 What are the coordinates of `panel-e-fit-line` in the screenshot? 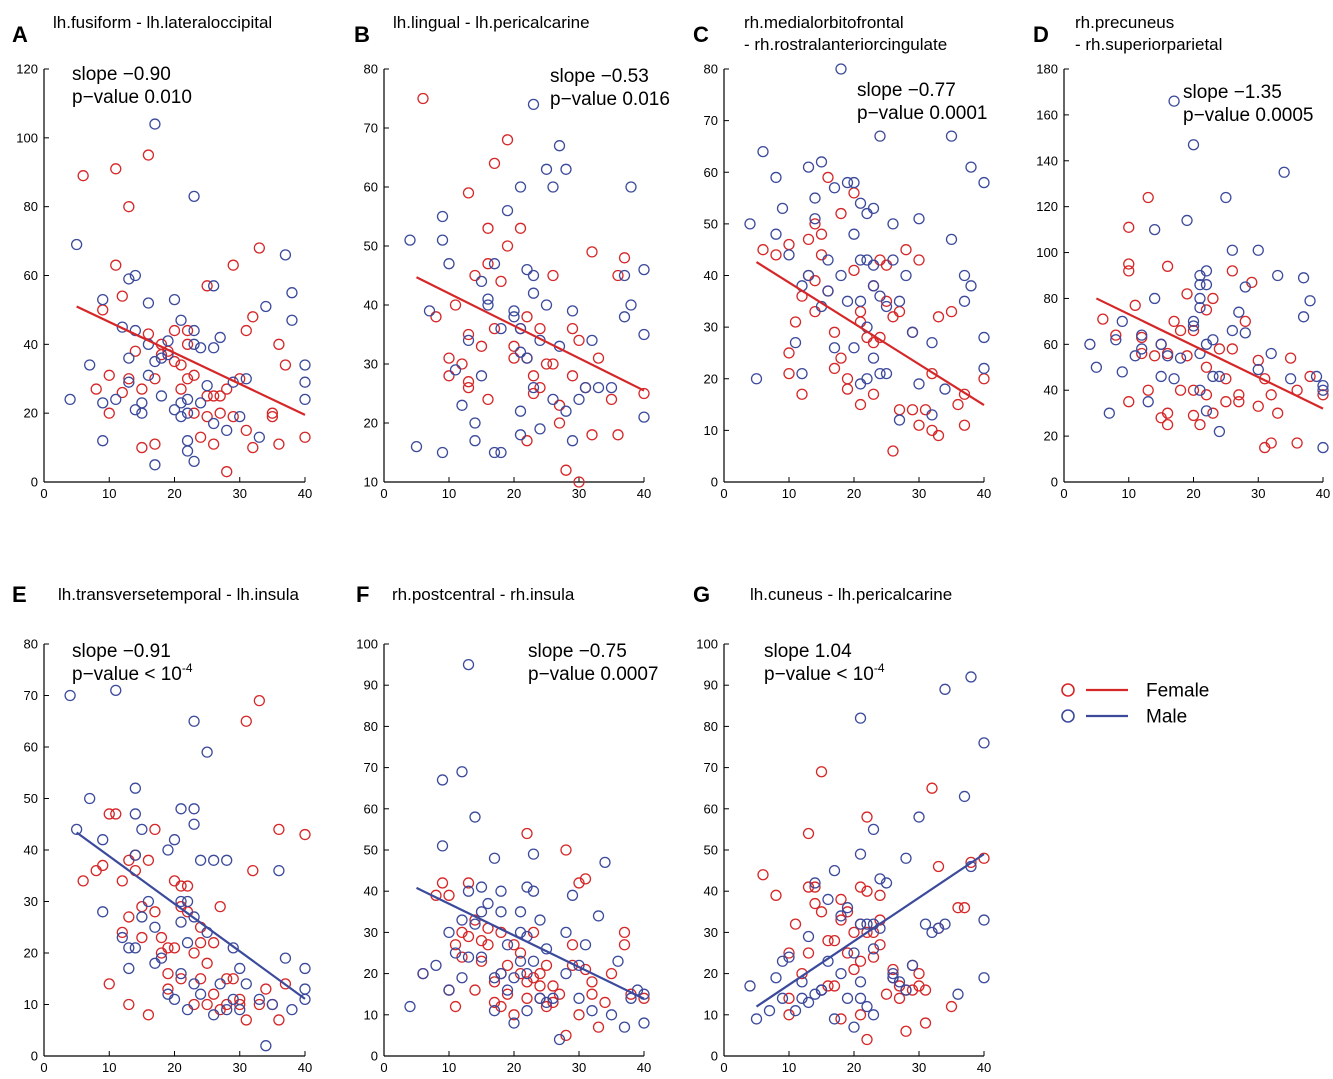 It's located at (190, 915).